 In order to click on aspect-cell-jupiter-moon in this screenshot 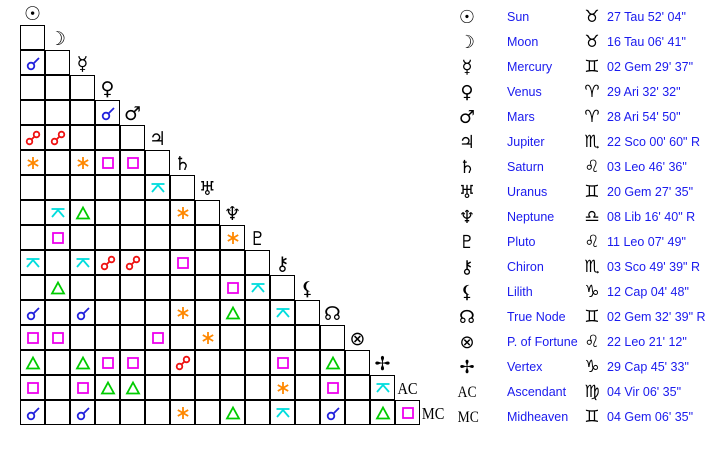, I will do `click(57, 137)`.